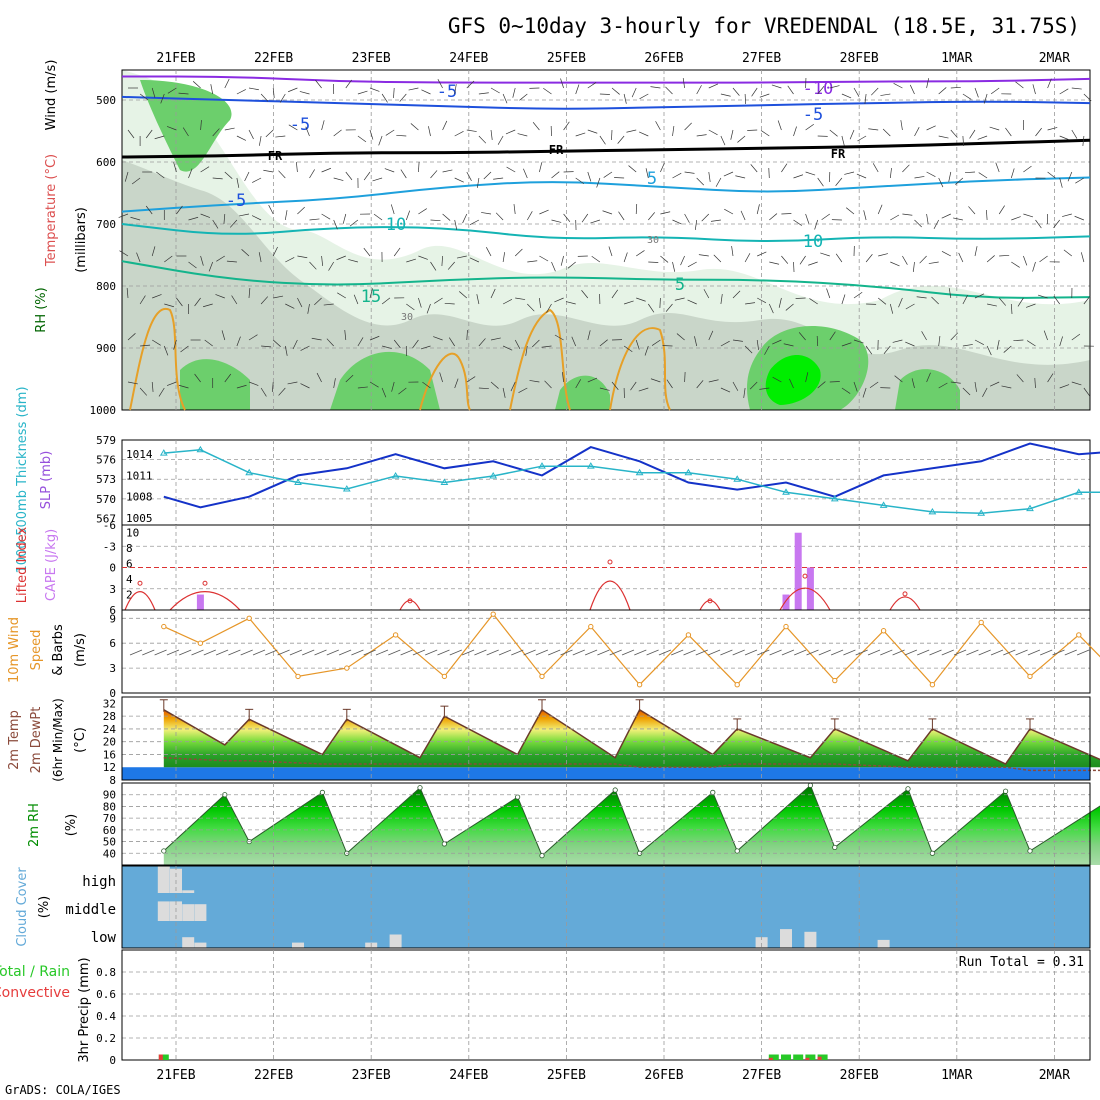 This screenshot has height=1100, width=1100. I want to click on temp-tick: 24, so click(110, 729).